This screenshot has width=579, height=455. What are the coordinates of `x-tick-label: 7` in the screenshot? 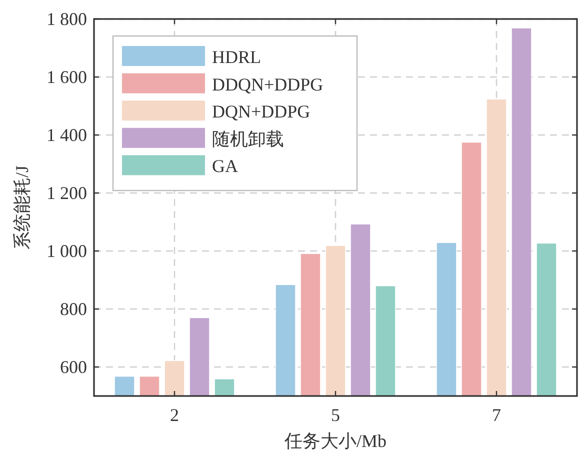 It's located at (496, 415).